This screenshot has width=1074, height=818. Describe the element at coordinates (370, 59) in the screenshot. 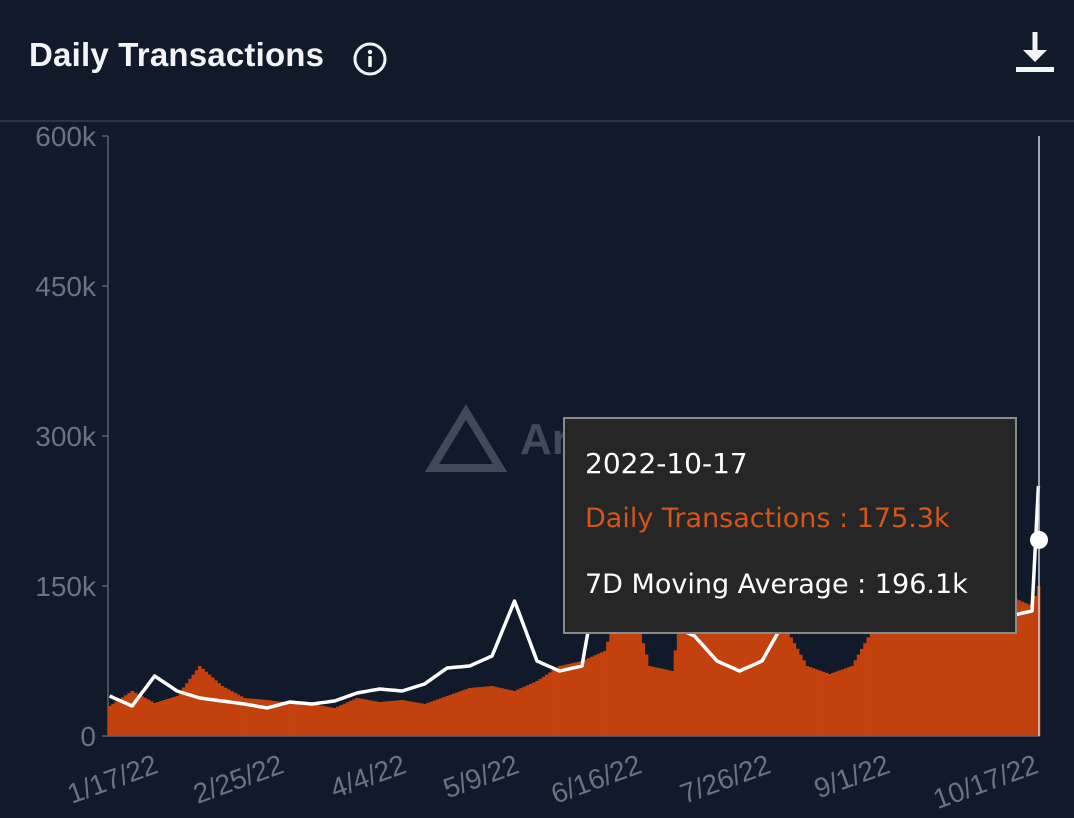

I see `info-icon` at that location.